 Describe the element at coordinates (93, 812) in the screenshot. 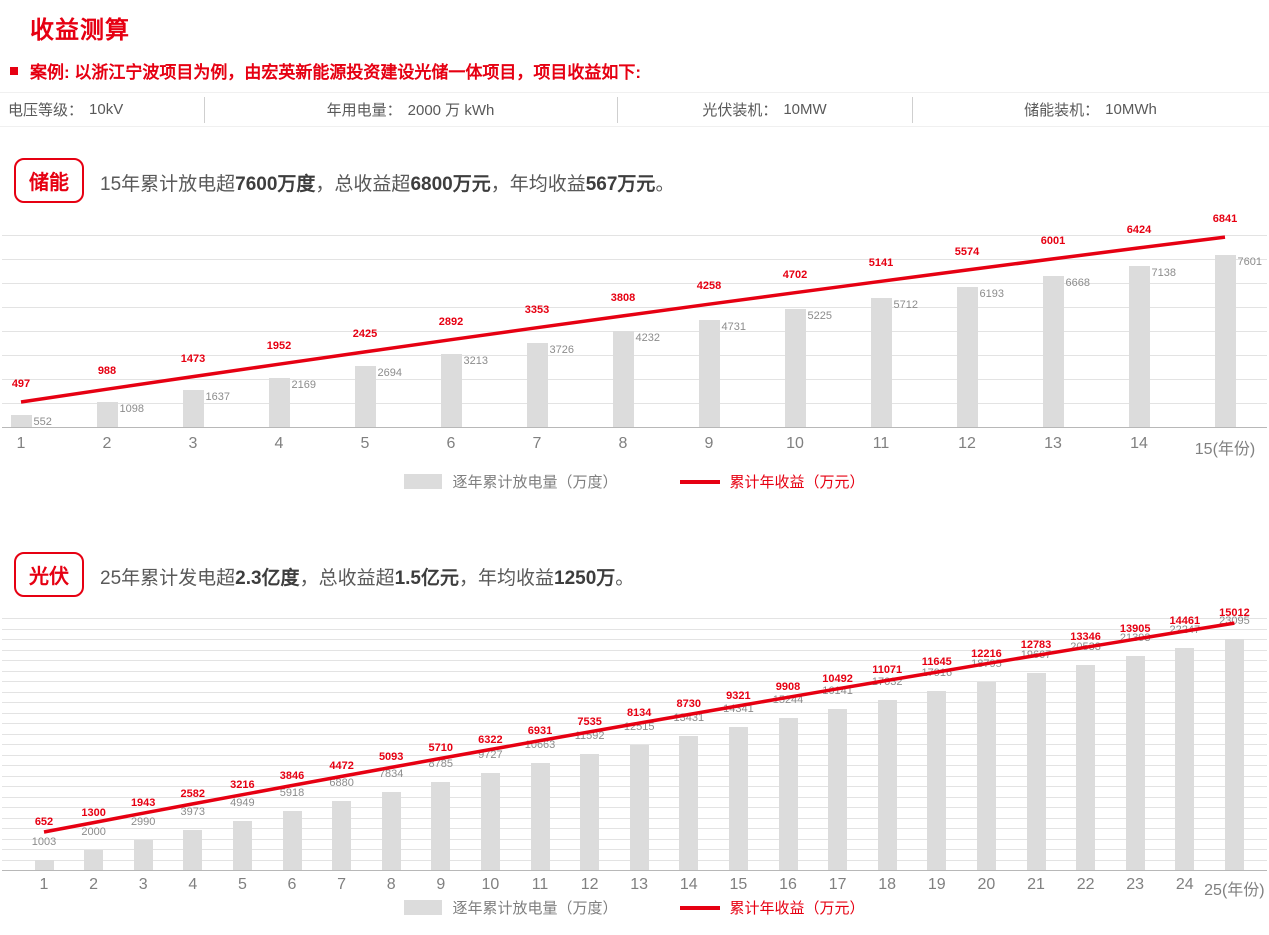

I see `line-value-label: 1300` at that location.